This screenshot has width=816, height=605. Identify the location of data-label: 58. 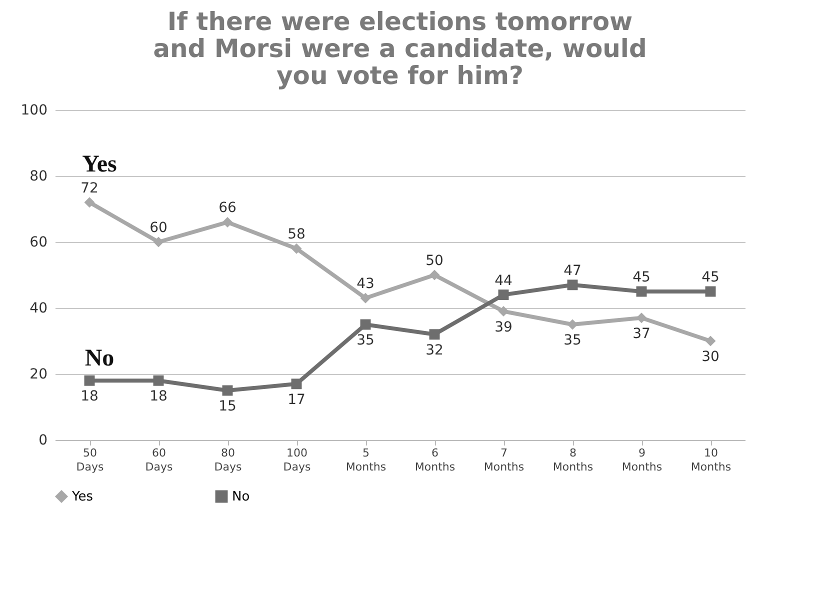
(297, 234).